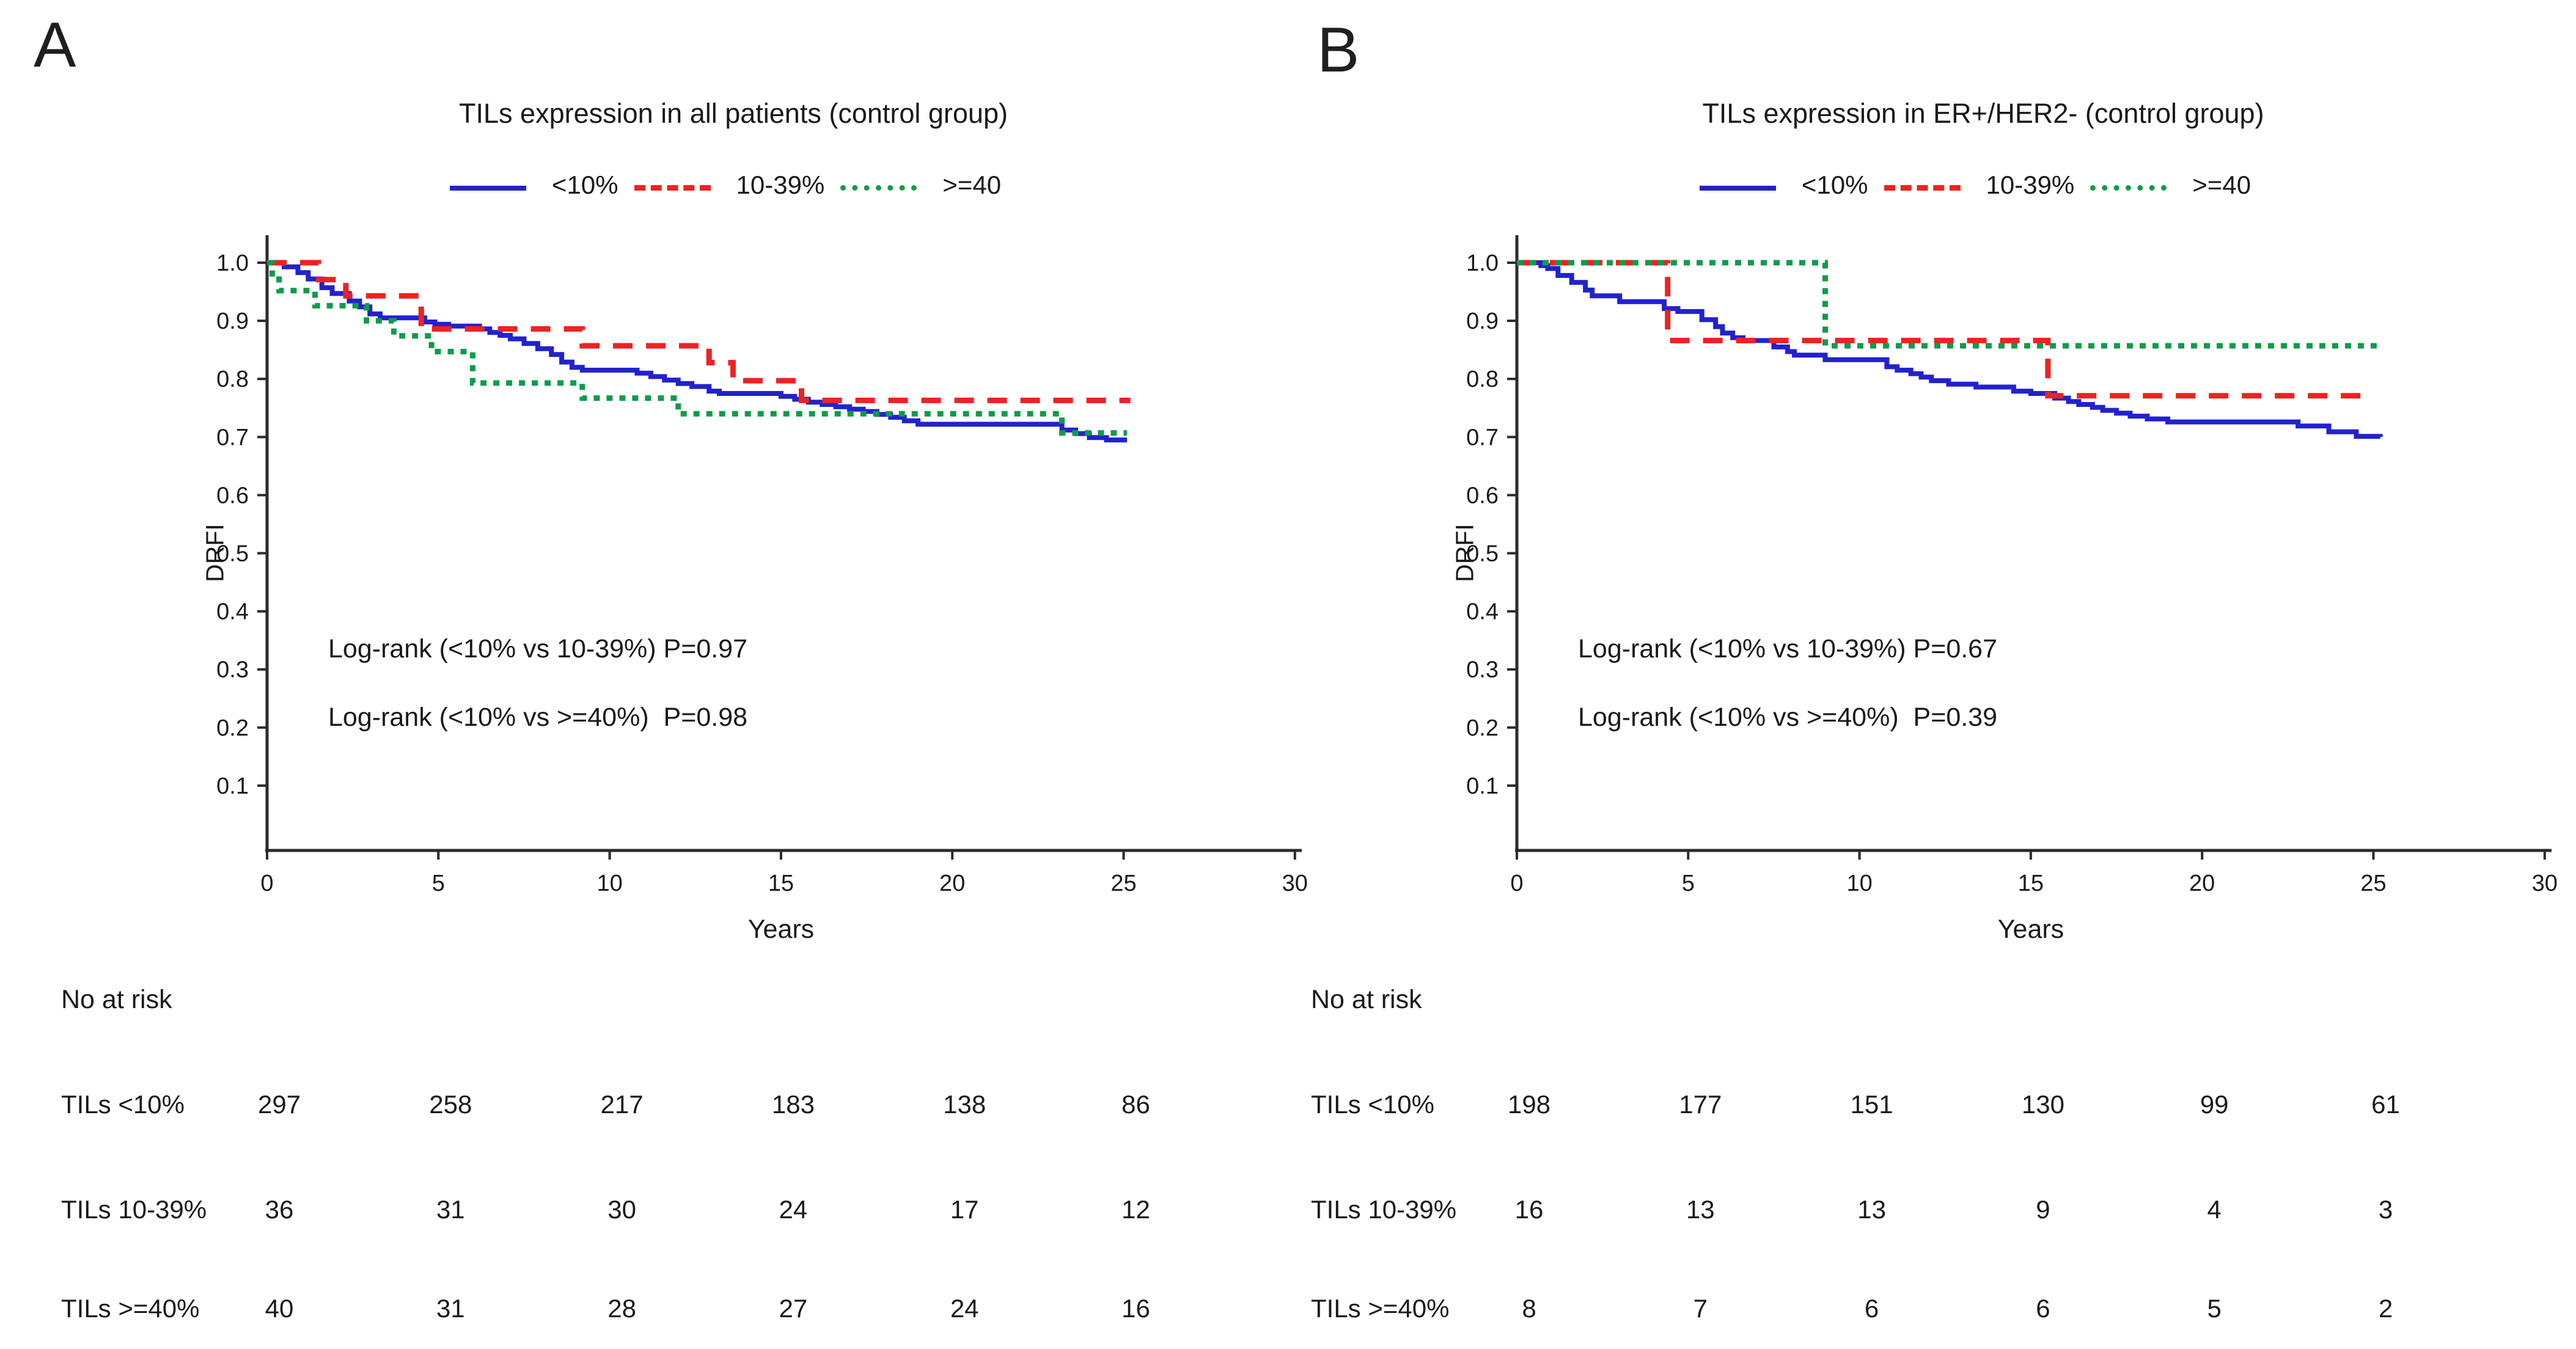 The height and width of the screenshot is (1349, 2576). What do you see at coordinates (538, 649) in the screenshot?
I see `logrank-annotation: Log-rank (<10% vs 10-39%) P=0.97` at bounding box center [538, 649].